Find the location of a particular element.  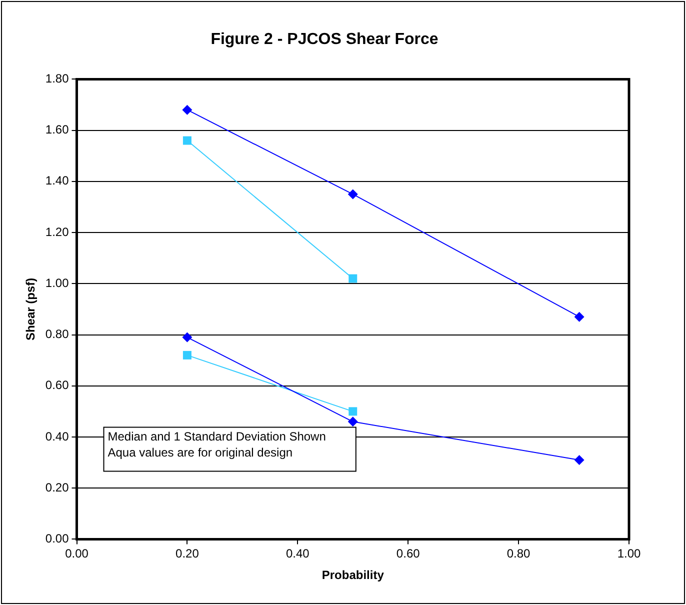

y-tick-label: 1.60 is located at coordinates (57, 129).